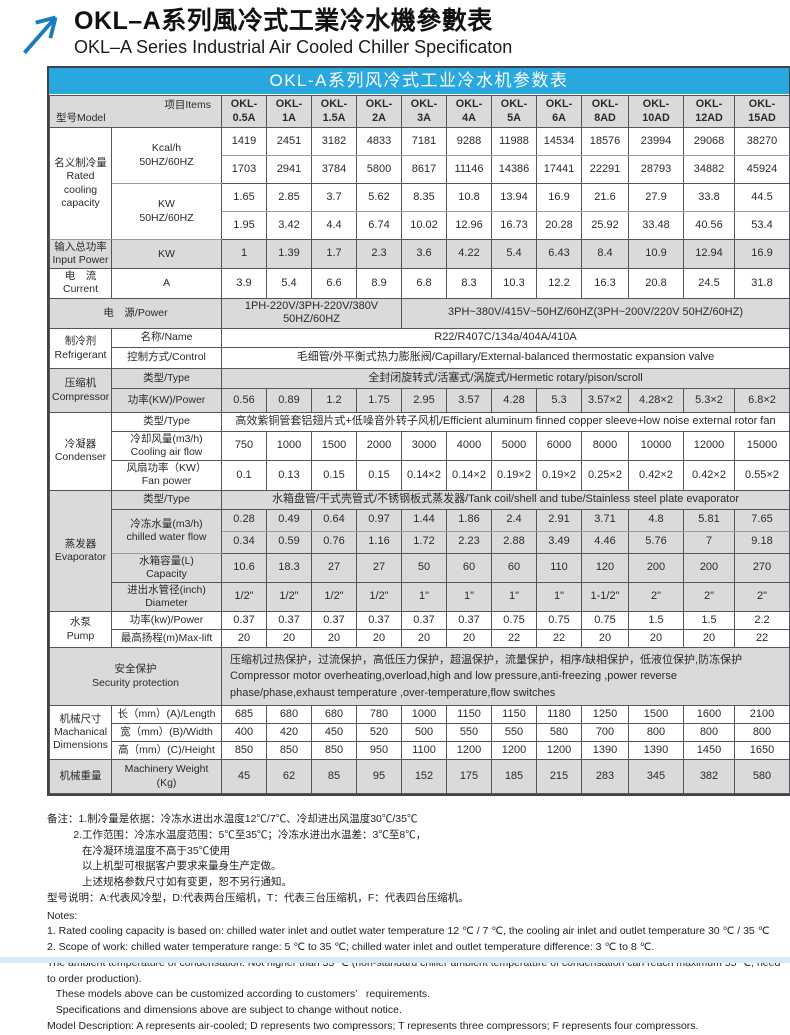 This screenshot has height=1035, width=790. What do you see at coordinates (605, 446) in the screenshot?
I see `value-cell: 8000` at bounding box center [605, 446].